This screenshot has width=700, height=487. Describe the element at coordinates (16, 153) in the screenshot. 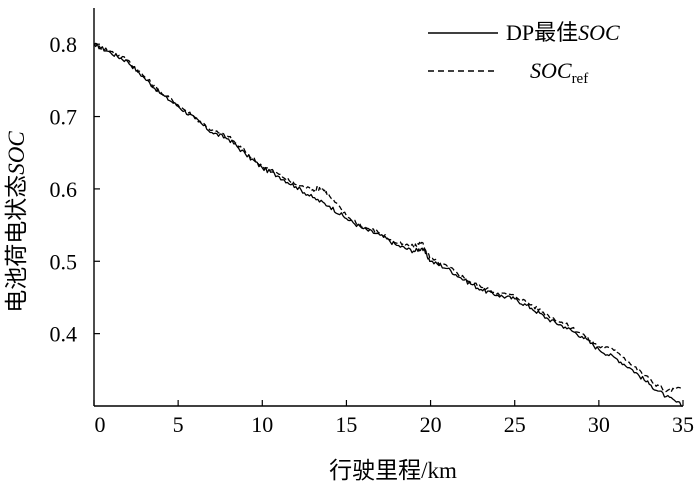

I see `y-axis-label-italic: SOC` at that location.